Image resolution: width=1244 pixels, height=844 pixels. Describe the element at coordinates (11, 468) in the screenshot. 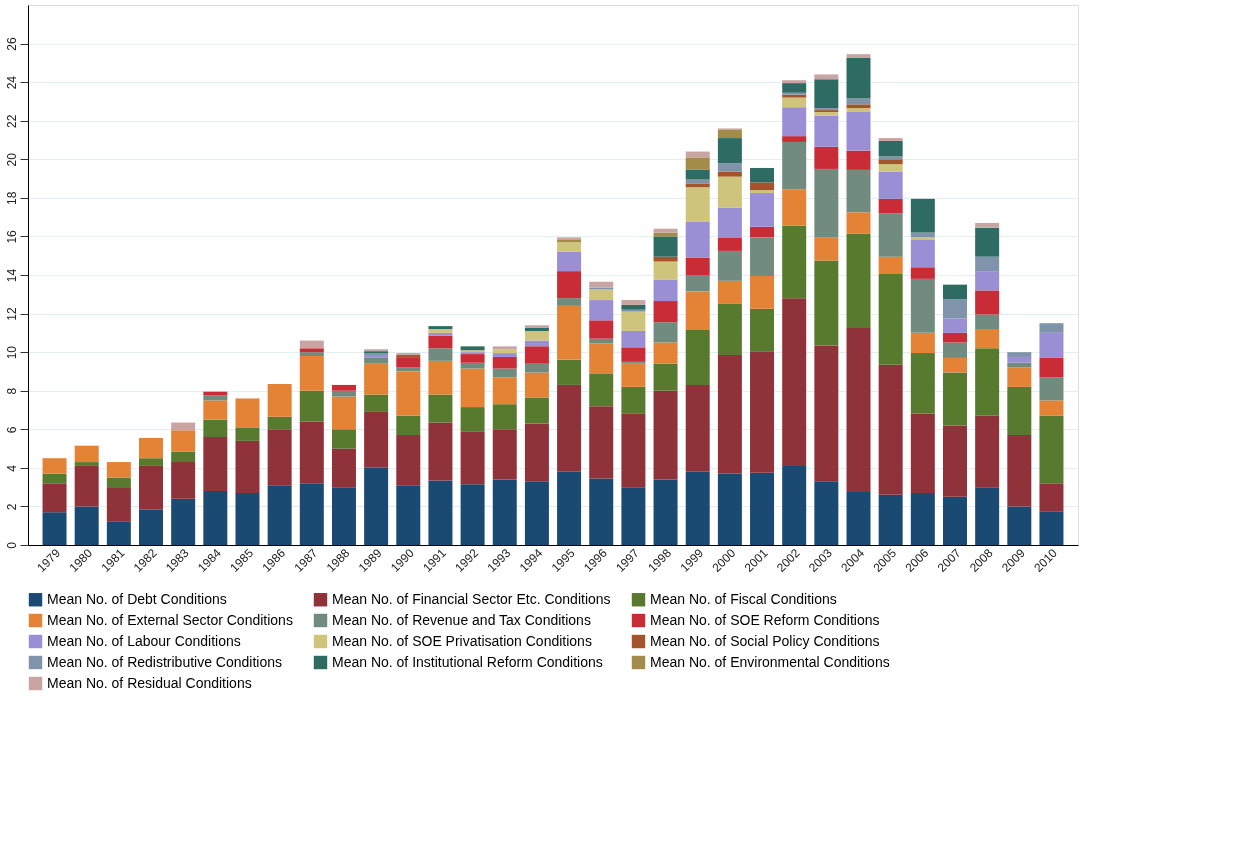

I see `y-tick-label: 4` at that location.